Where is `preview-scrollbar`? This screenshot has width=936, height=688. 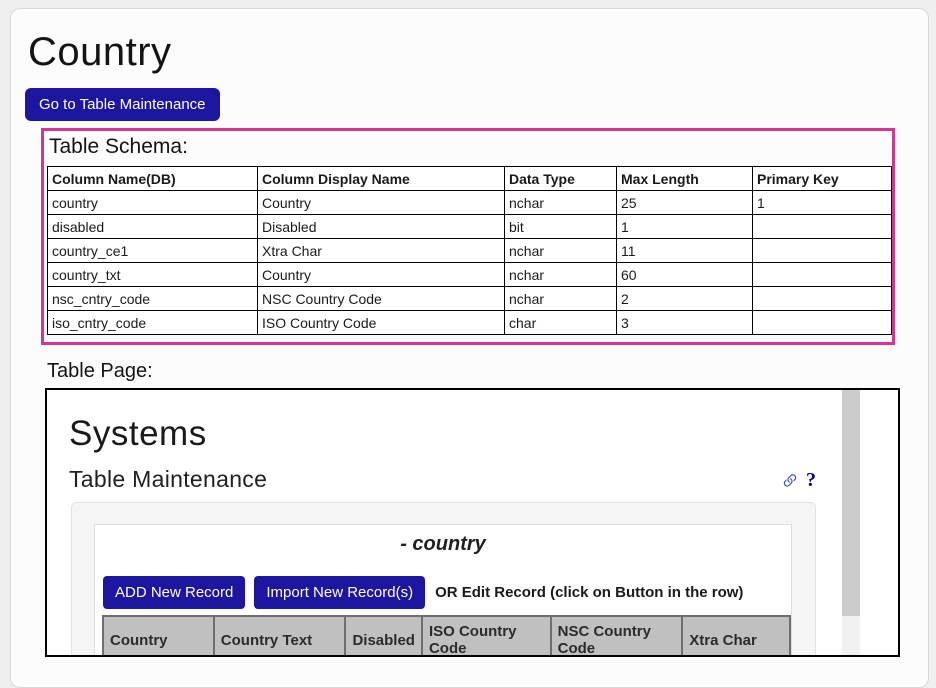 preview-scrollbar is located at coordinates (851, 522).